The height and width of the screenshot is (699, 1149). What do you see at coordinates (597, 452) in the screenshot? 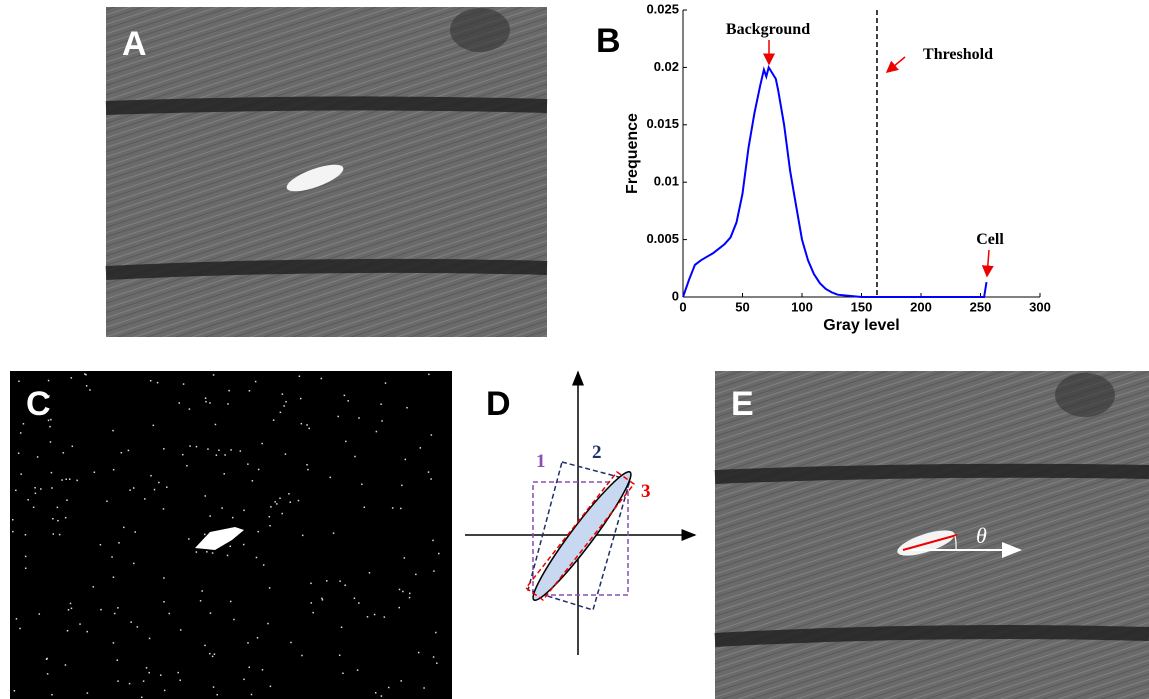
I see `box-label: 2` at bounding box center [597, 452].